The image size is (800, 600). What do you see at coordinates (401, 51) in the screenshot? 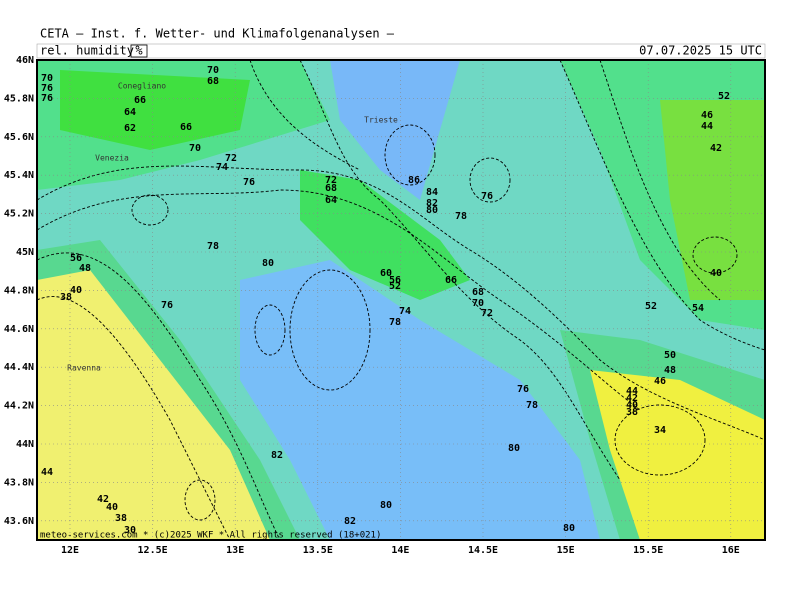
I see `header-bar` at bounding box center [401, 51].